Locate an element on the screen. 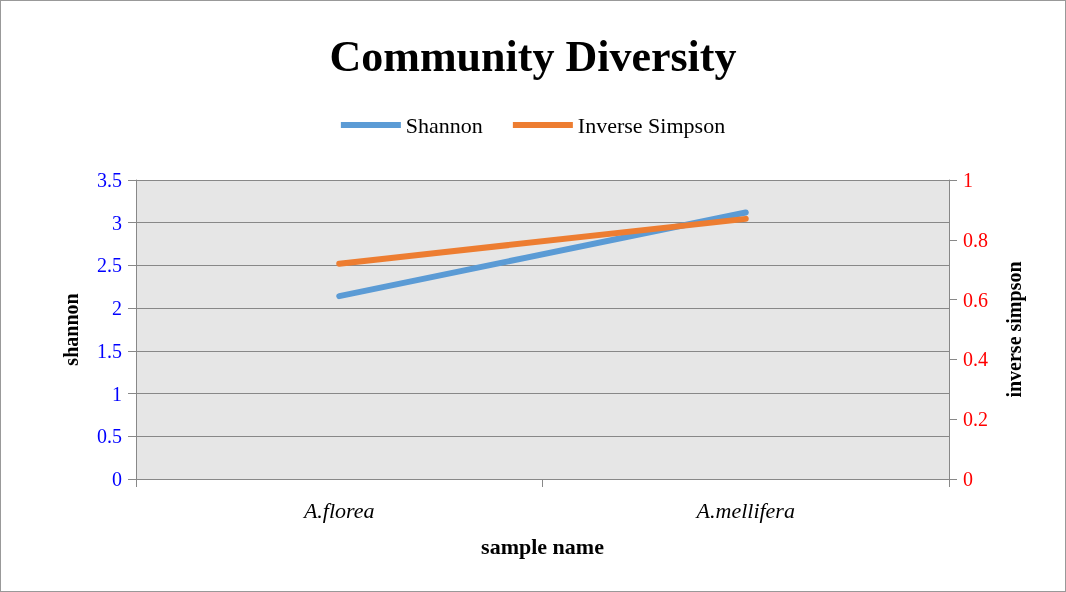 This screenshot has width=1066, height=592. legend-label: Inverse Simpson is located at coordinates (651, 125).